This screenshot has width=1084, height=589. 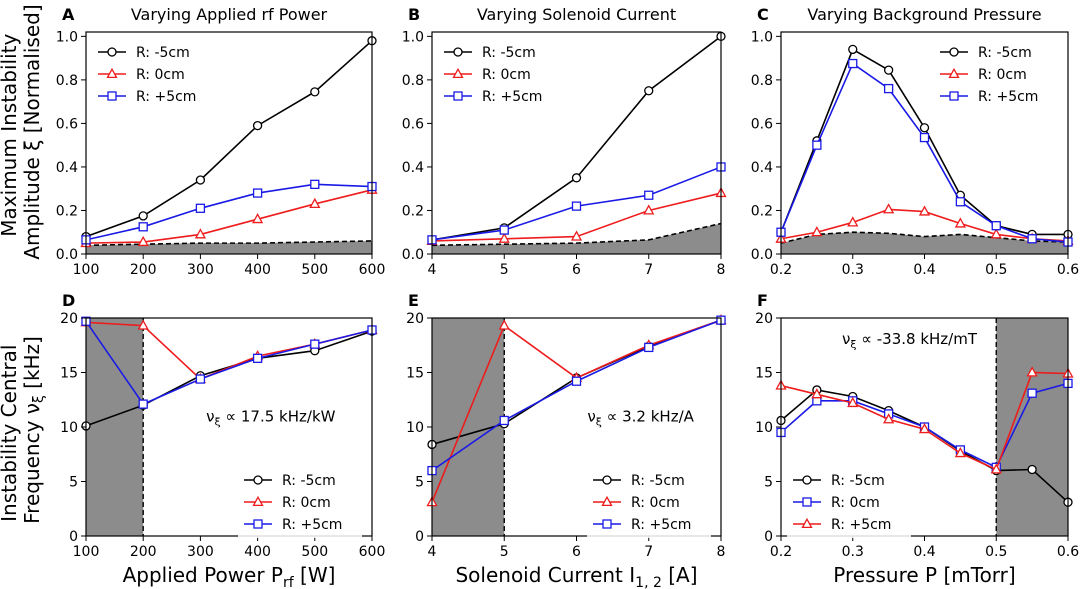 What do you see at coordinates (768, 537) in the screenshot?
I see `y-tick-label: 0` at bounding box center [768, 537].